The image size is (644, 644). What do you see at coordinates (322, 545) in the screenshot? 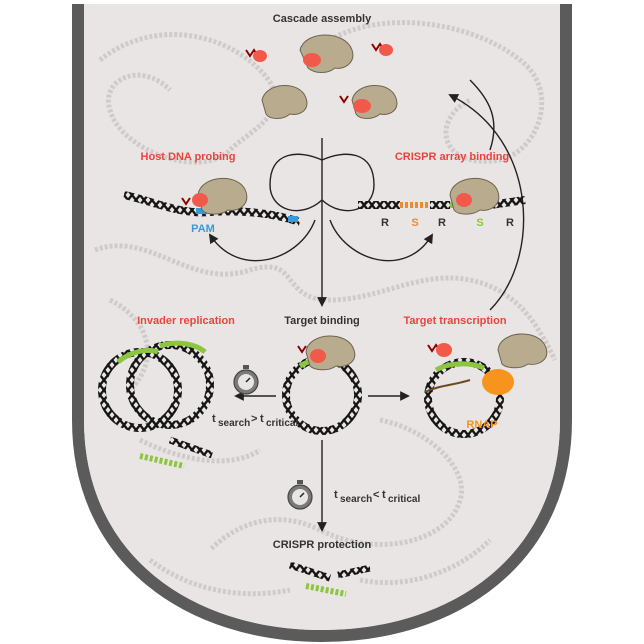
I see `crispr-protection-label: CRISPR protection` at bounding box center [322, 545].